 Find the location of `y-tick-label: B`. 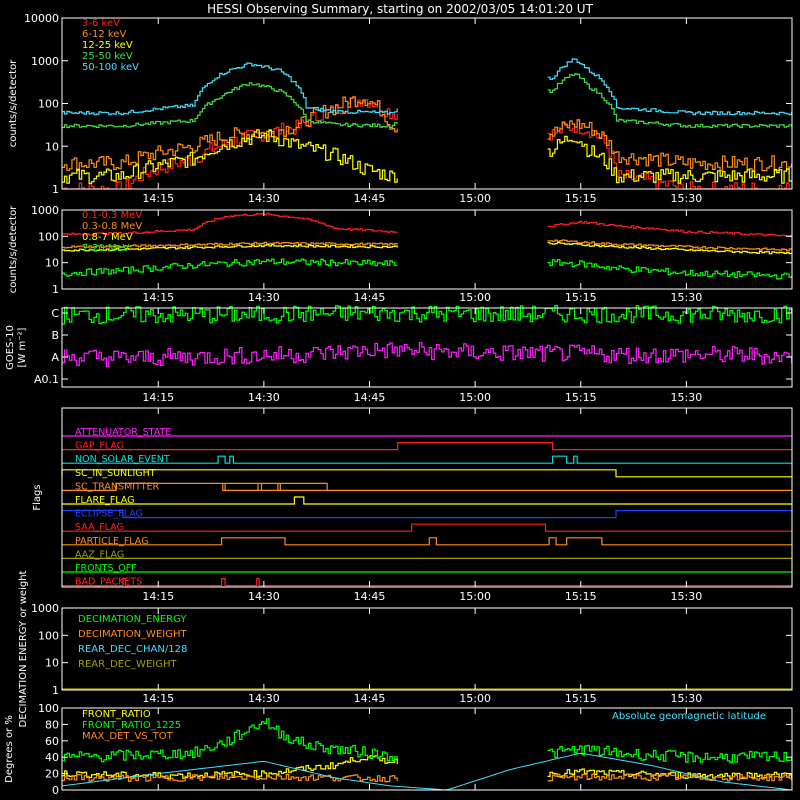

y-tick-label: B is located at coordinates (55, 335).